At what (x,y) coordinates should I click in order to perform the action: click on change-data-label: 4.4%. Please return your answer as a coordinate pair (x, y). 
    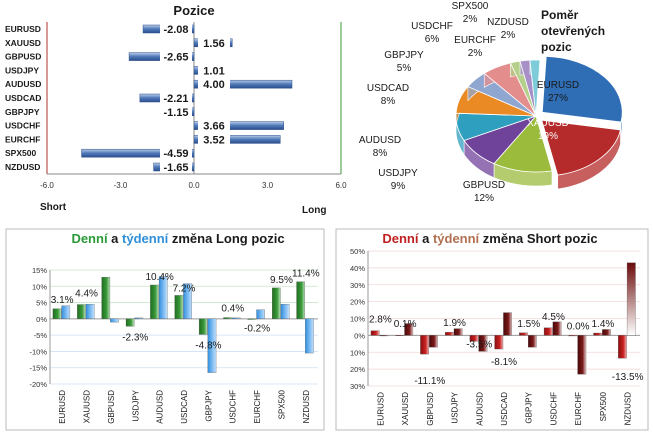
    Looking at the image, I should click on (86, 294).